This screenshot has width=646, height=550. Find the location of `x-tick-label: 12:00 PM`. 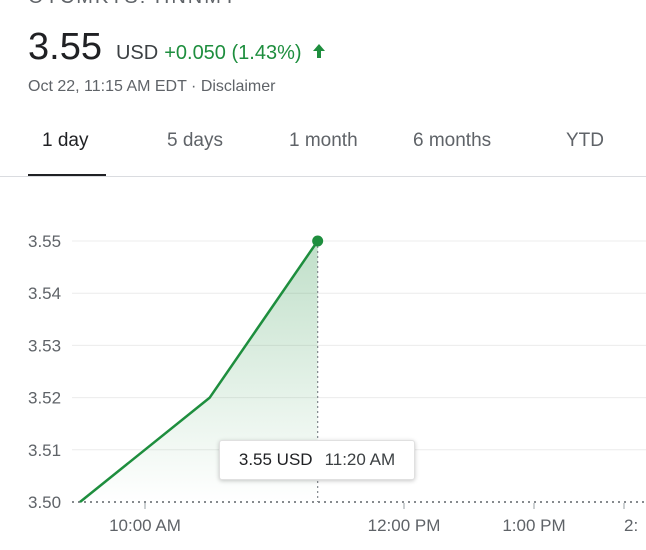

x-tick-label: 12:00 PM is located at coordinates (404, 525).